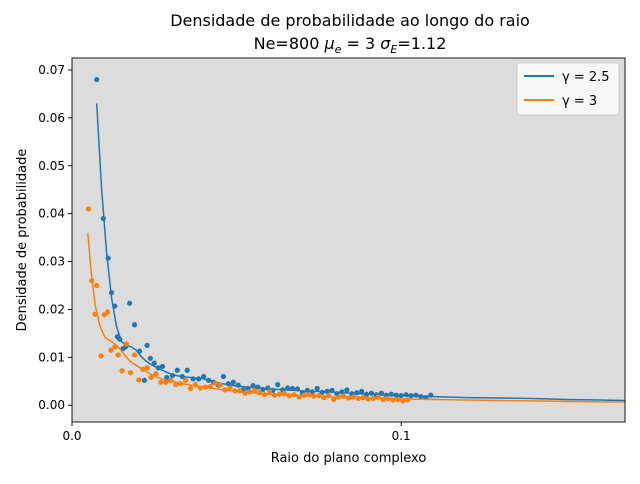  Describe the element at coordinates (71, 436) in the screenshot. I see `x-tick-label: 0.0` at that location.